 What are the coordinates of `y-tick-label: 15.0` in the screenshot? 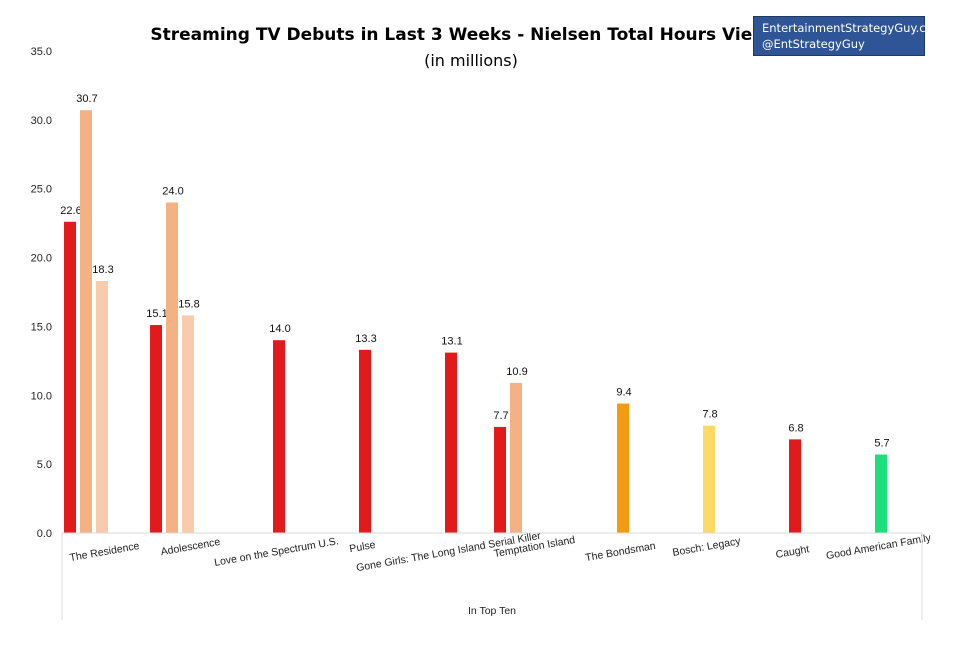 It's located at (41, 327).